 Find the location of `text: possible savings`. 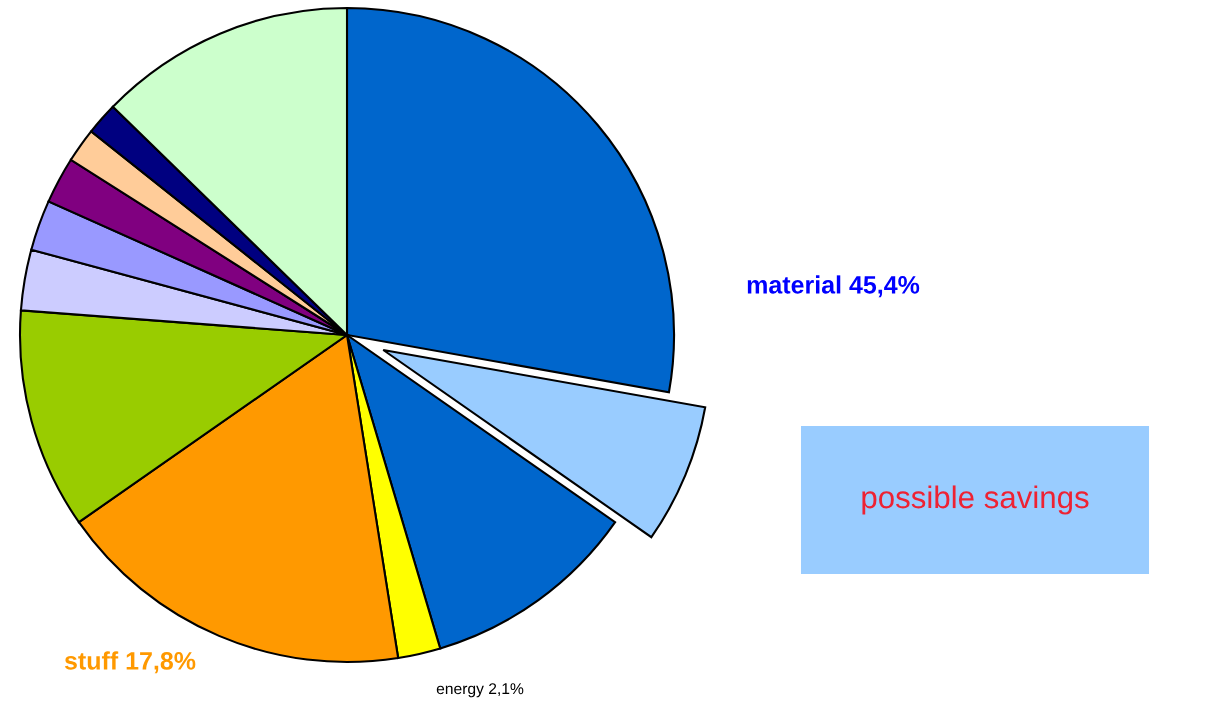

text: possible savings is located at coordinates (975, 500).